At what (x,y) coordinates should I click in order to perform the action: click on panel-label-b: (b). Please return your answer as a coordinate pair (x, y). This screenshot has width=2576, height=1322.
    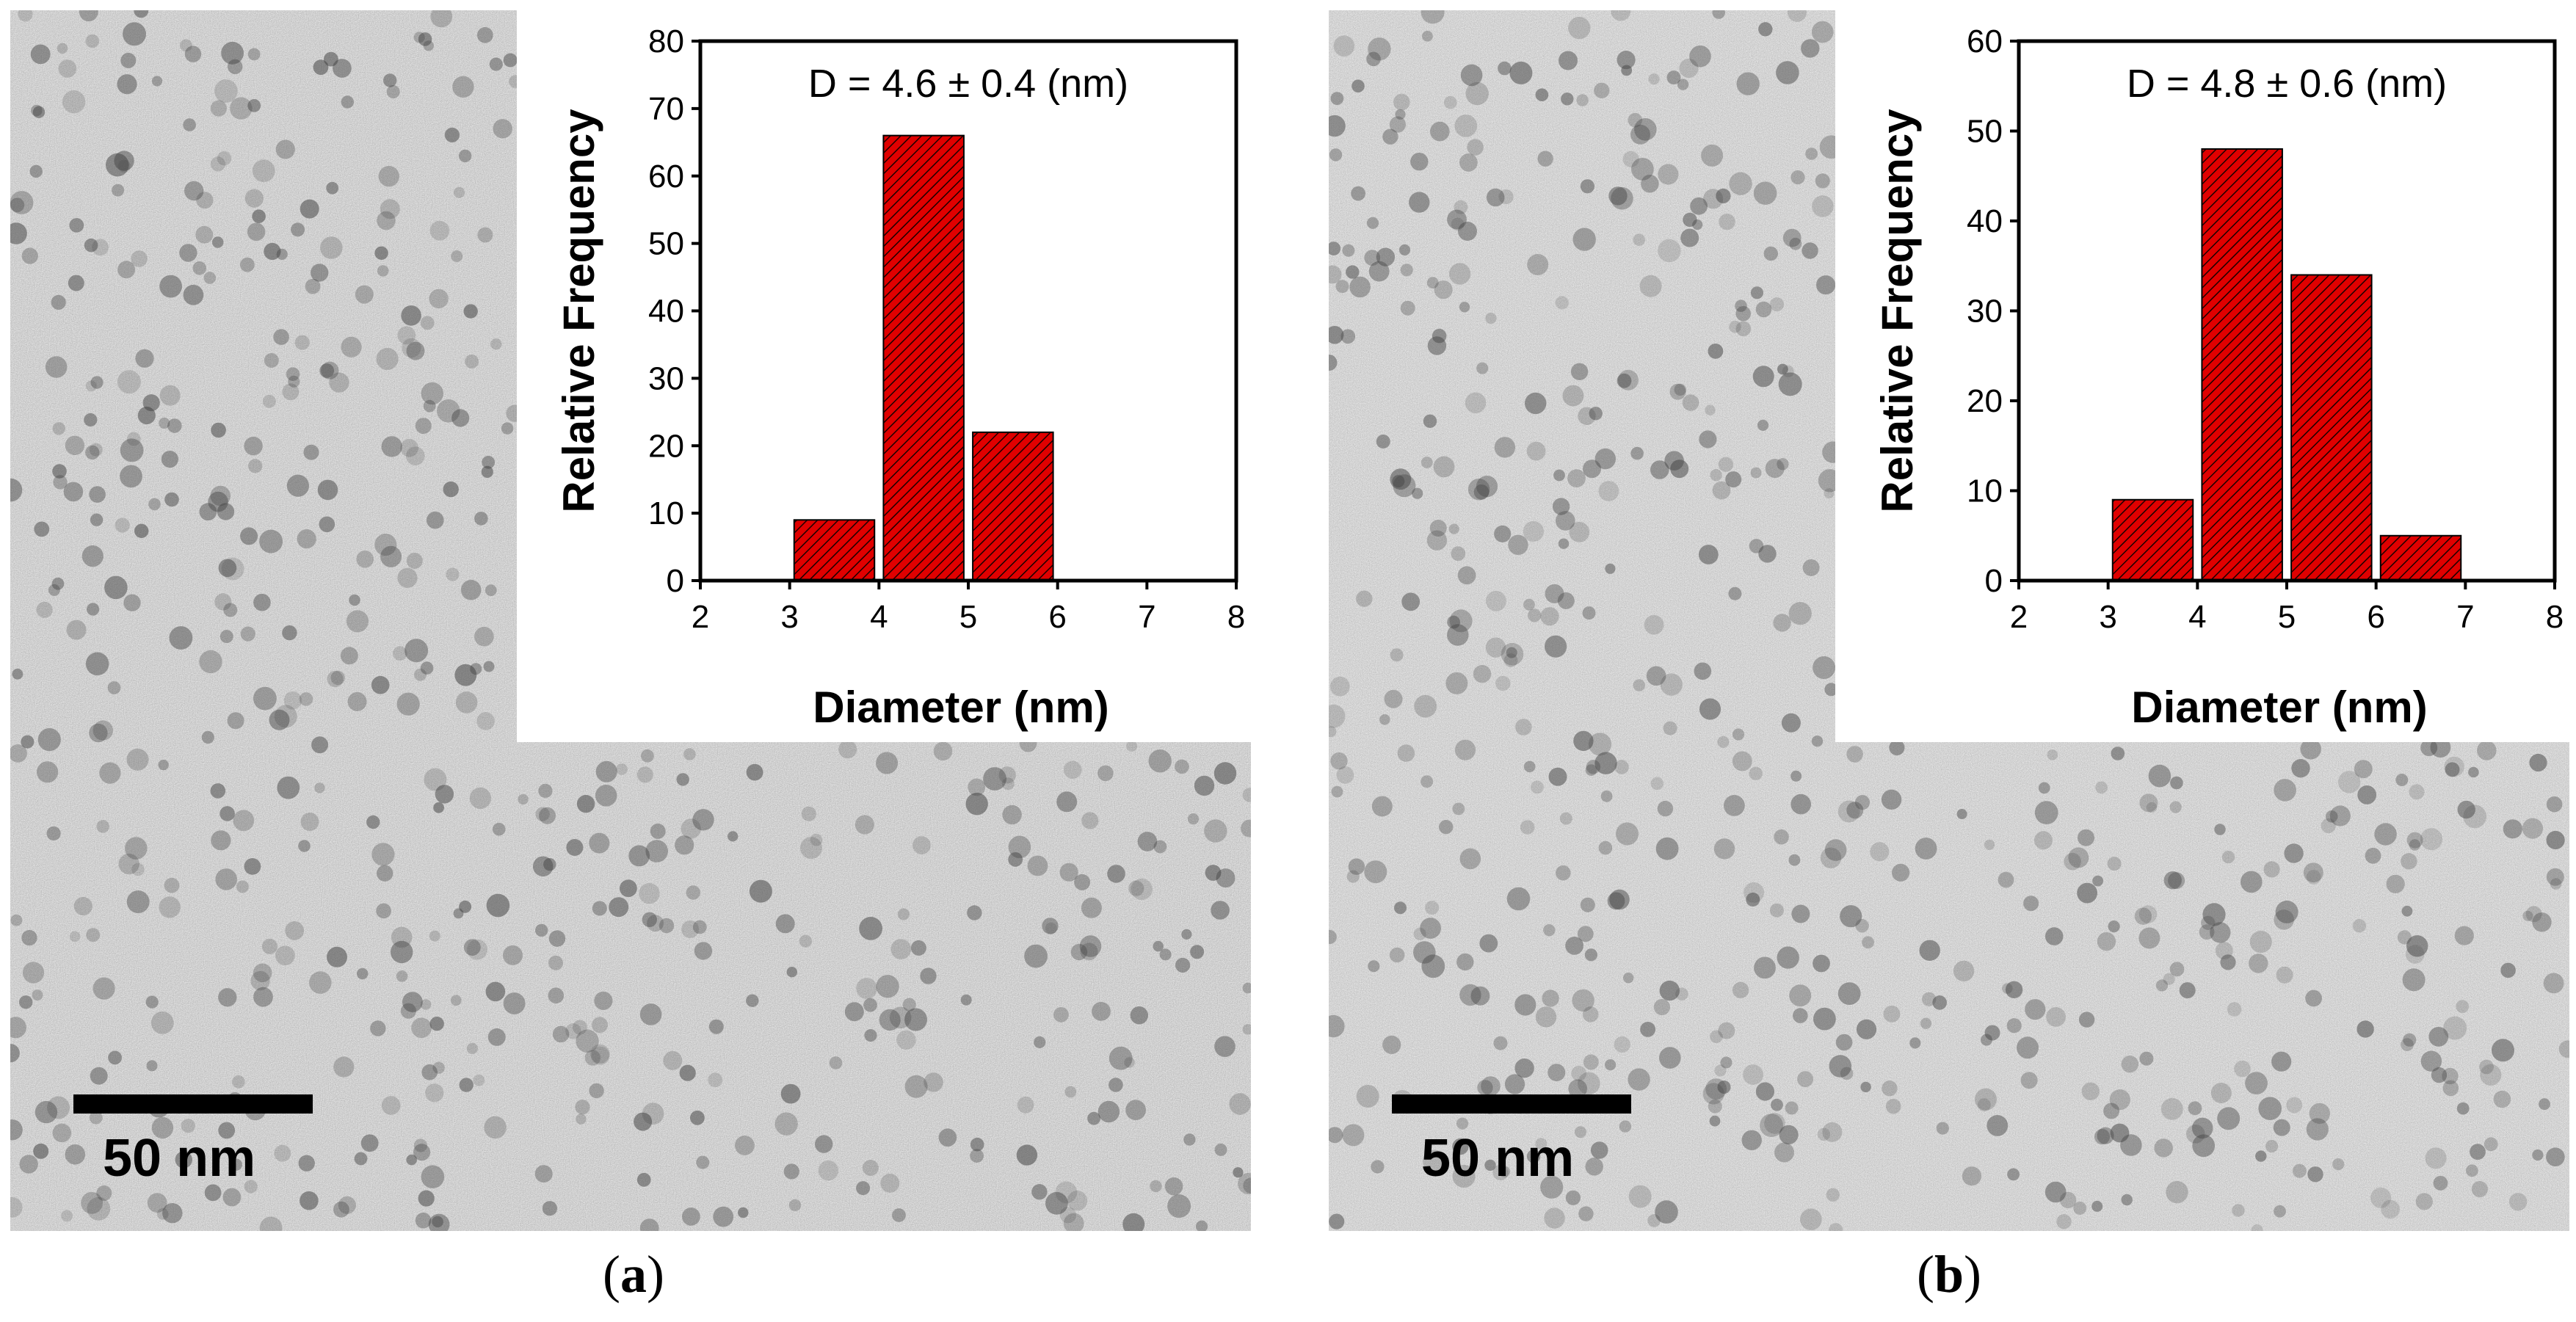
    Looking at the image, I should click on (1950, 1274).